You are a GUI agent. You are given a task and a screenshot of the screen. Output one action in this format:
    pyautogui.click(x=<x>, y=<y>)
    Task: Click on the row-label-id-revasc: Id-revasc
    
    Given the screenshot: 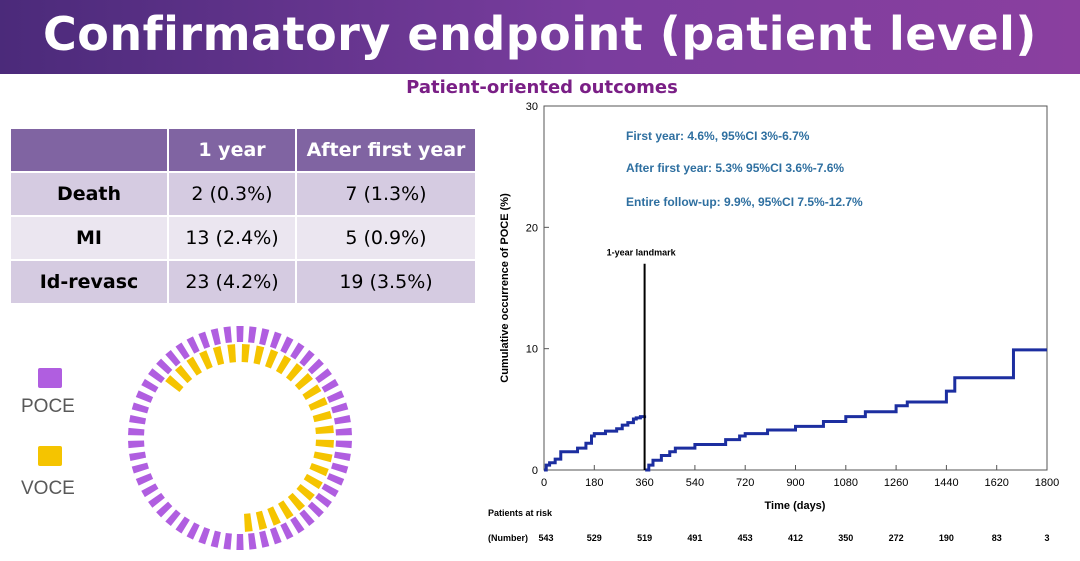 What is the action you would take?
    pyautogui.click(x=90, y=283)
    